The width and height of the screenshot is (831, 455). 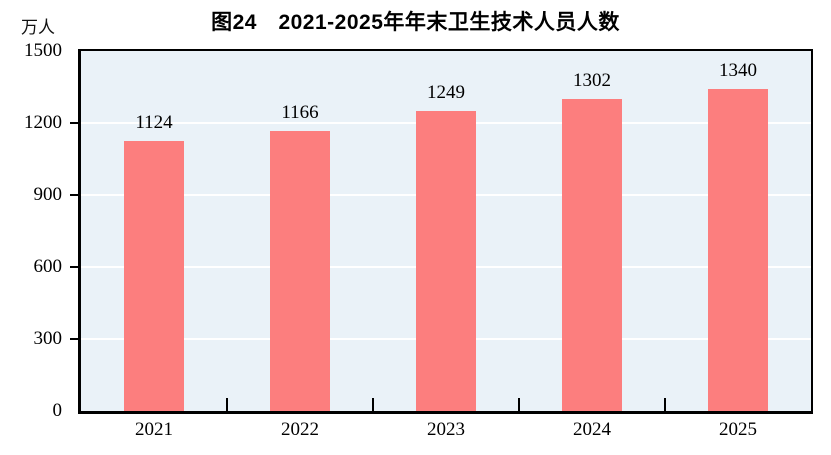 What do you see at coordinates (415, 22) in the screenshot?
I see `chart-title: 图24 2021-2025年年末卫生技术人员人数` at bounding box center [415, 22].